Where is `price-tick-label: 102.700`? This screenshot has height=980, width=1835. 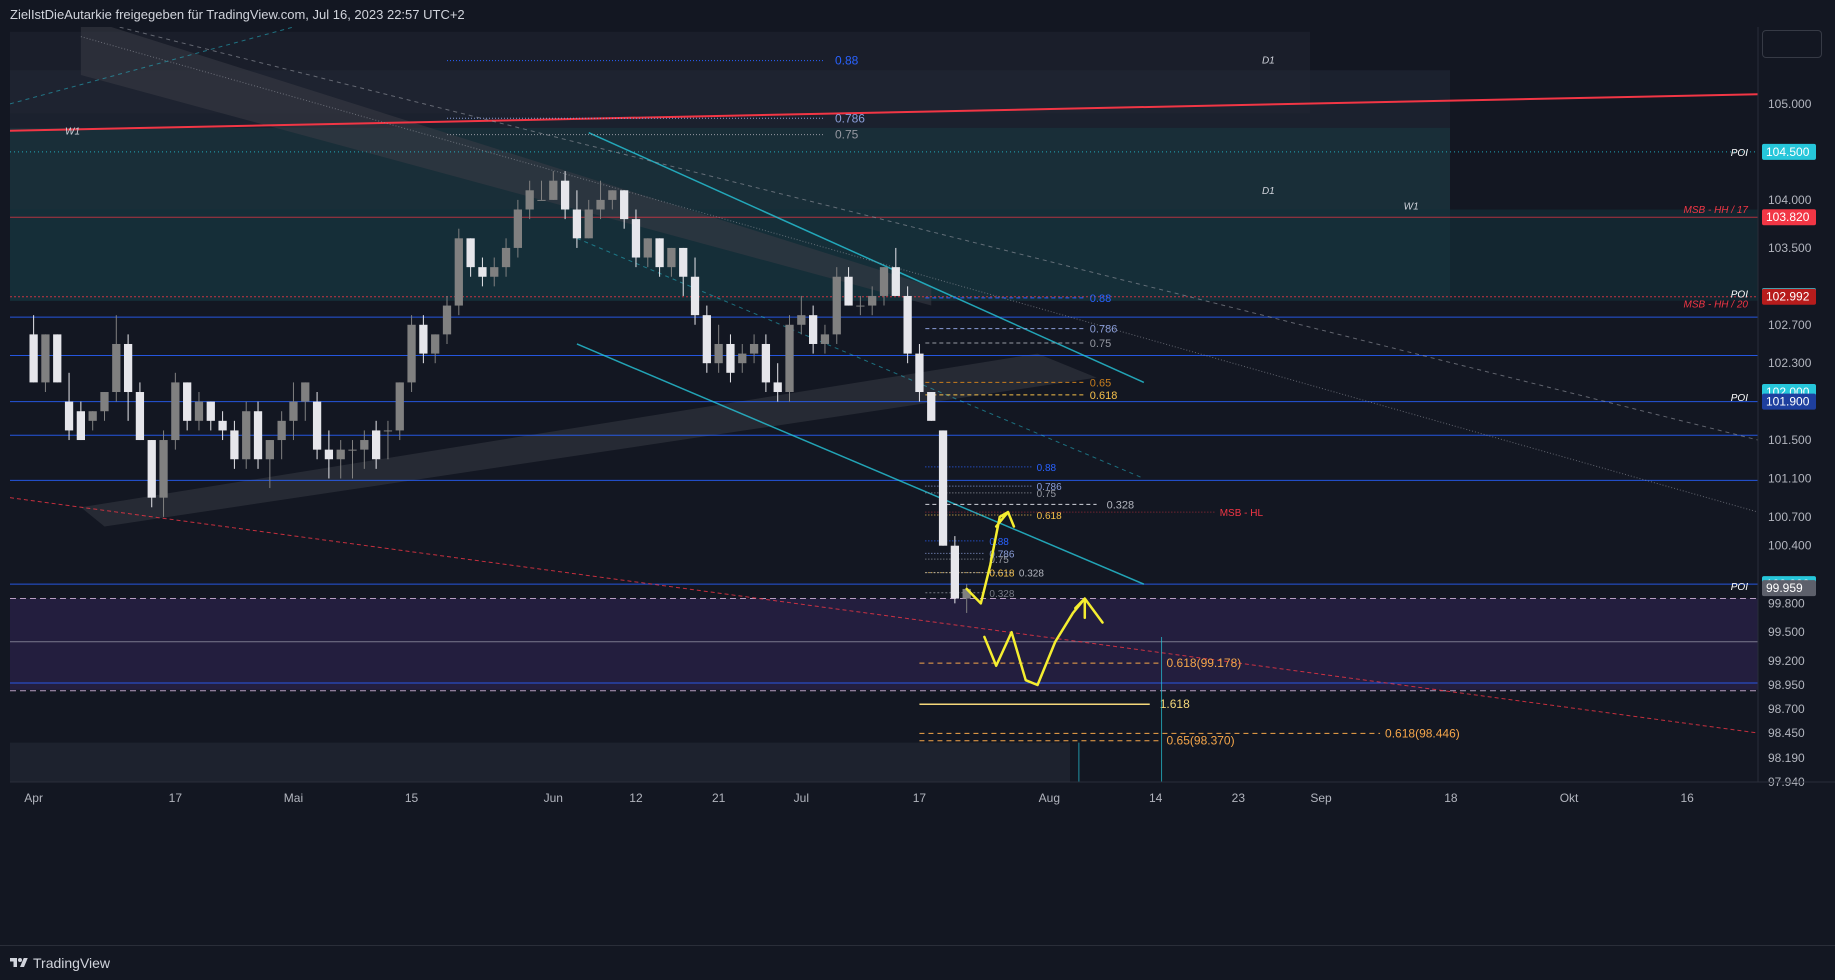 price-tick-label: 102.700 is located at coordinates (1790, 325).